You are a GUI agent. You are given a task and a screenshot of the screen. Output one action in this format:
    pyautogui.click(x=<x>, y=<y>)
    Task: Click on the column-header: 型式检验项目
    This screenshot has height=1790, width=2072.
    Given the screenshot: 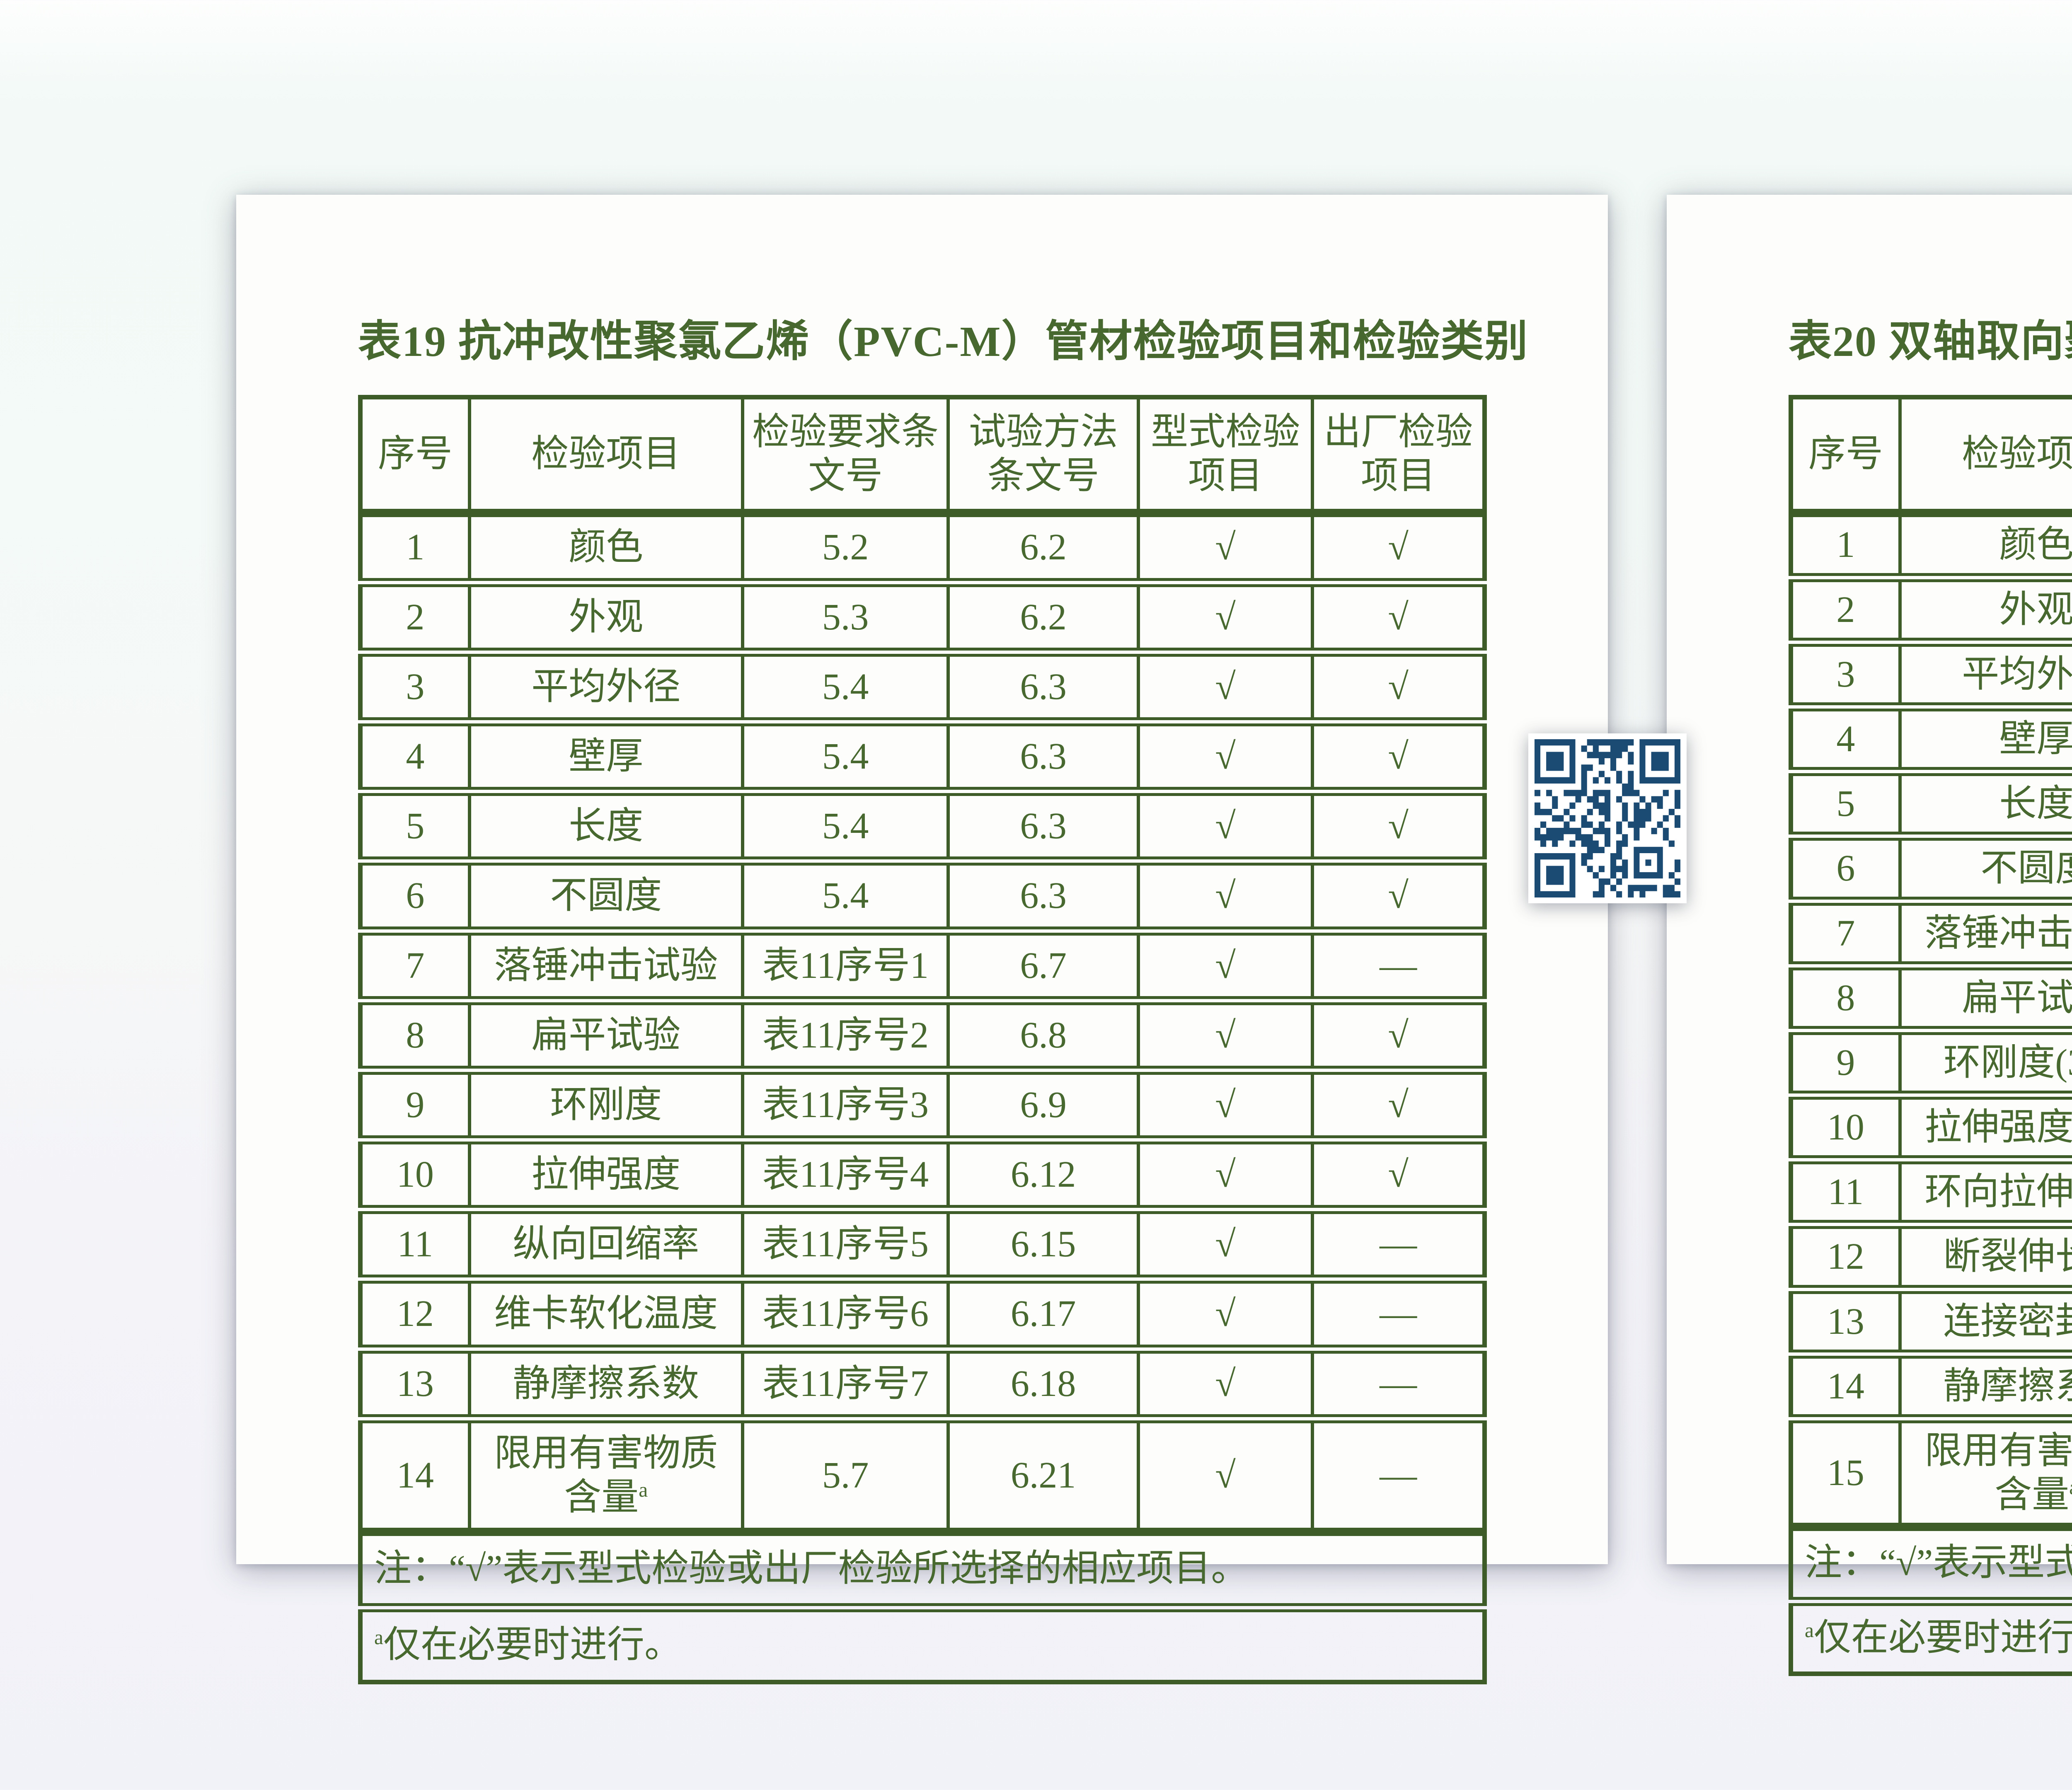 What is the action you would take?
    pyautogui.click(x=1224, y=455)
    